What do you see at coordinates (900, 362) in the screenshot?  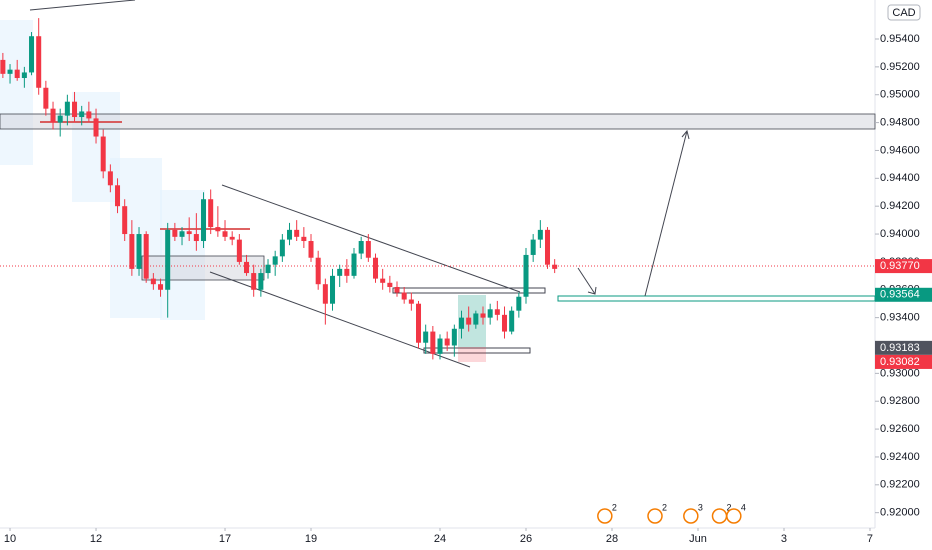 I see `price-badge-label: 0.93082` at bounding box center [900, 362].